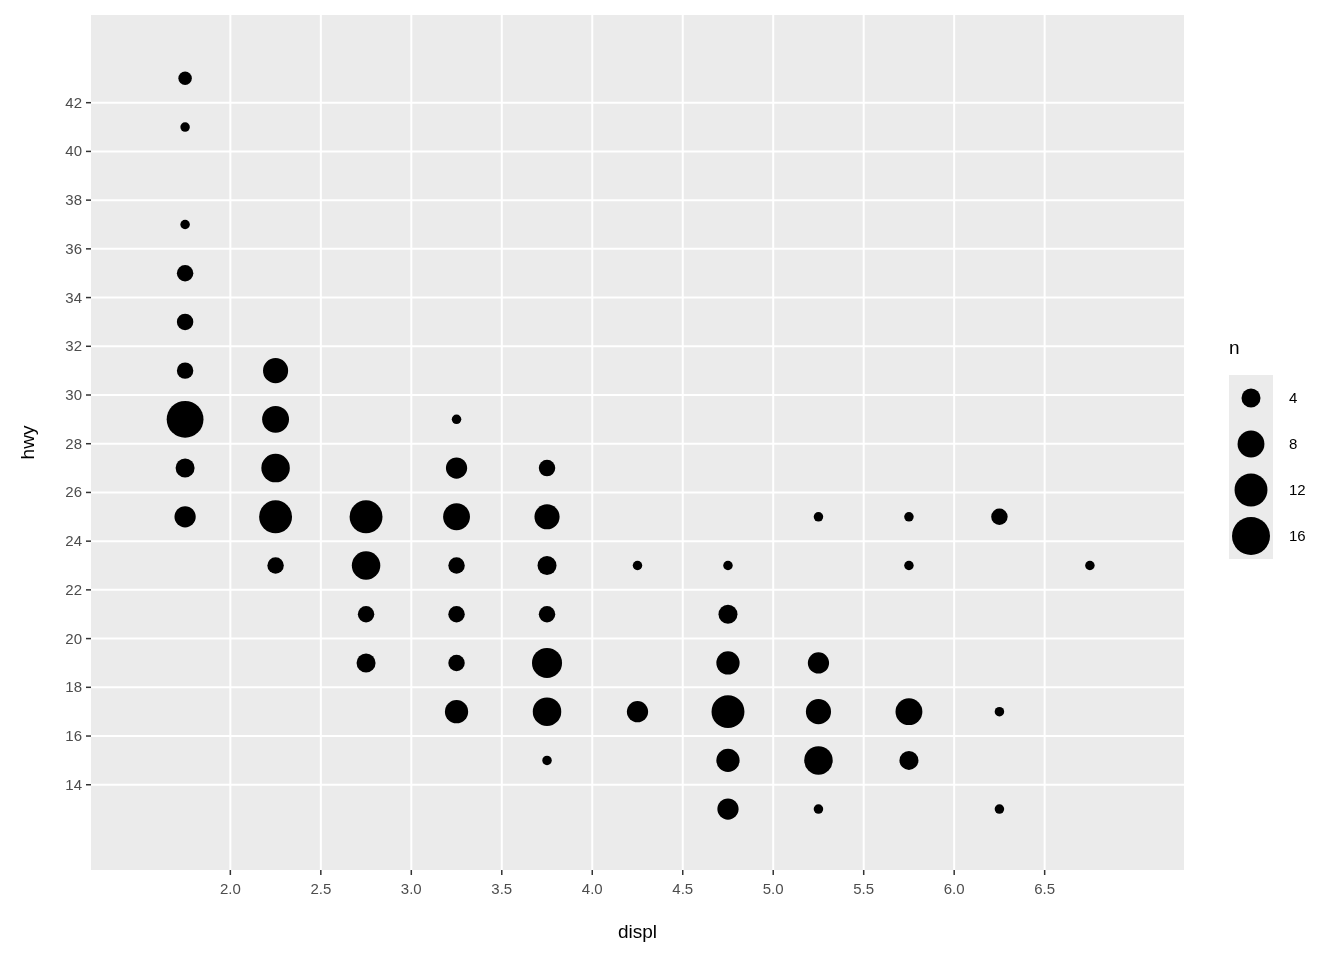  I want to click on legend-label: 16, so click(1297, 535).